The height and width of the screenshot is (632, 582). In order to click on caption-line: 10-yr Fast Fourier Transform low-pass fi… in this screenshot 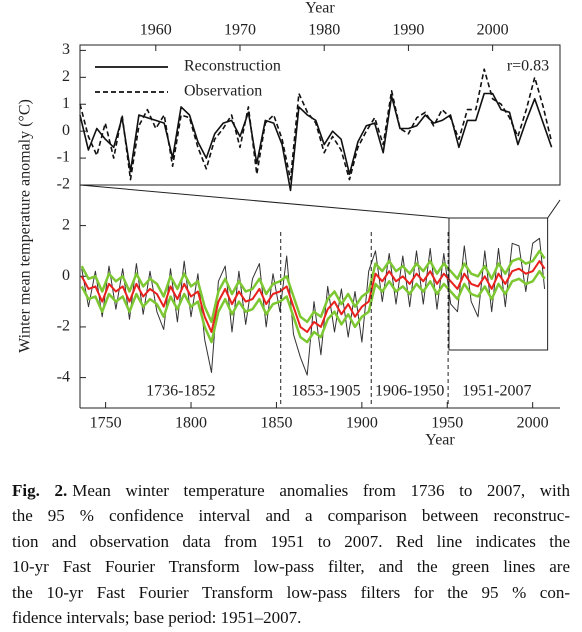, I will do `click(291, 567)`.